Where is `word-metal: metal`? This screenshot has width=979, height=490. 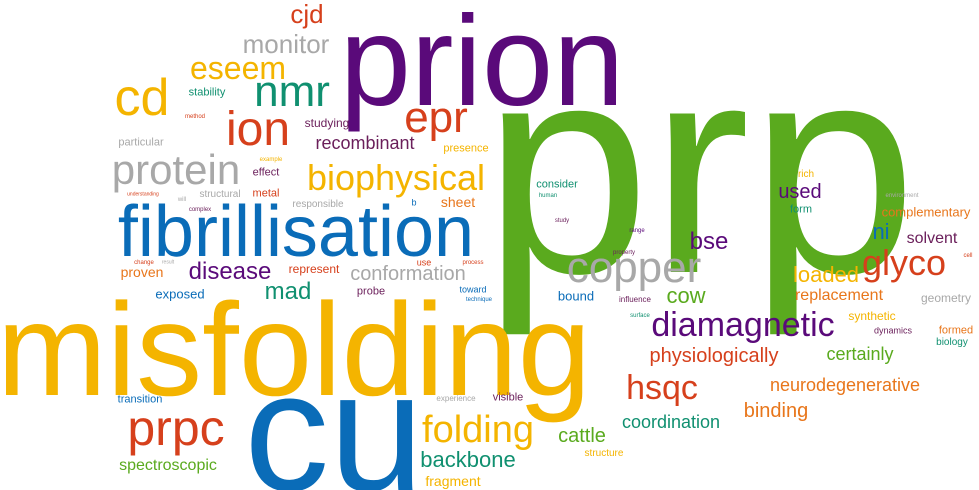 word-metal: metal is located at coordinates (266, 193).